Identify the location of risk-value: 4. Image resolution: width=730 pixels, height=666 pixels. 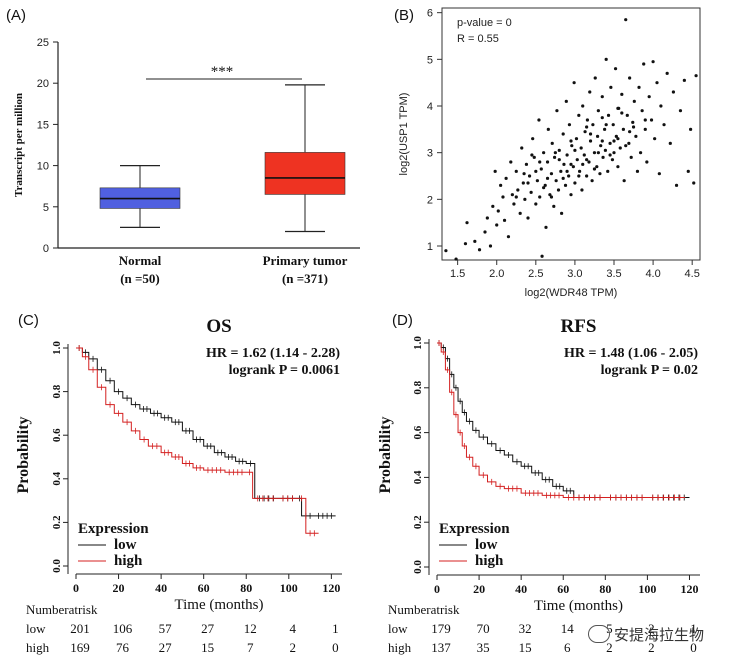
(293, 628).